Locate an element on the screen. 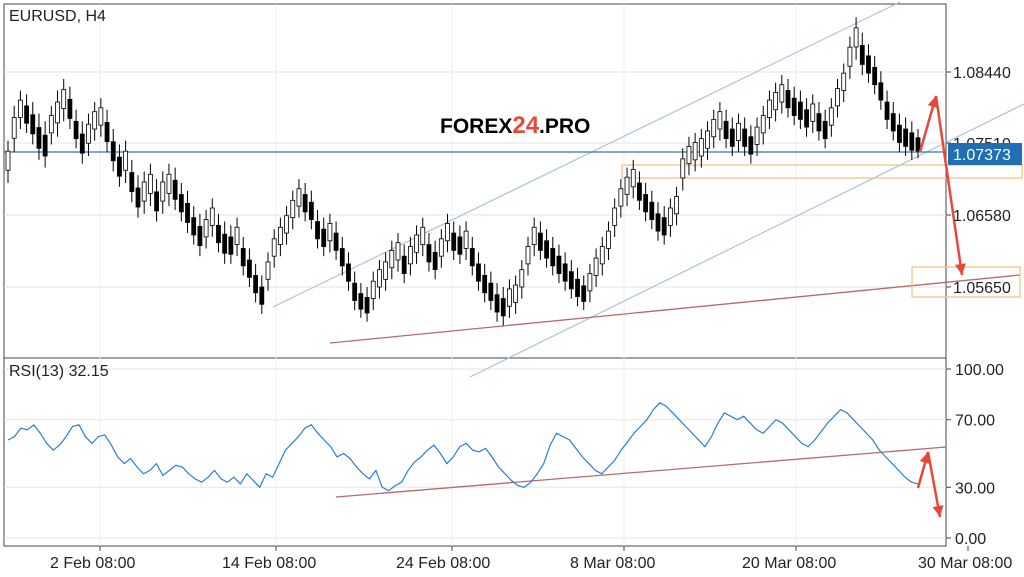  watermark-prefix: FOREX is located at coordinates (476, 126).